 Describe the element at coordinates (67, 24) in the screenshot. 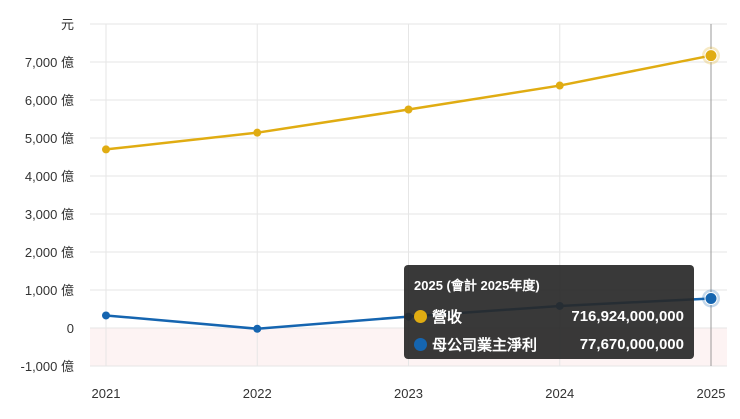

I see `y-axis-unit-label: 元` at that location.